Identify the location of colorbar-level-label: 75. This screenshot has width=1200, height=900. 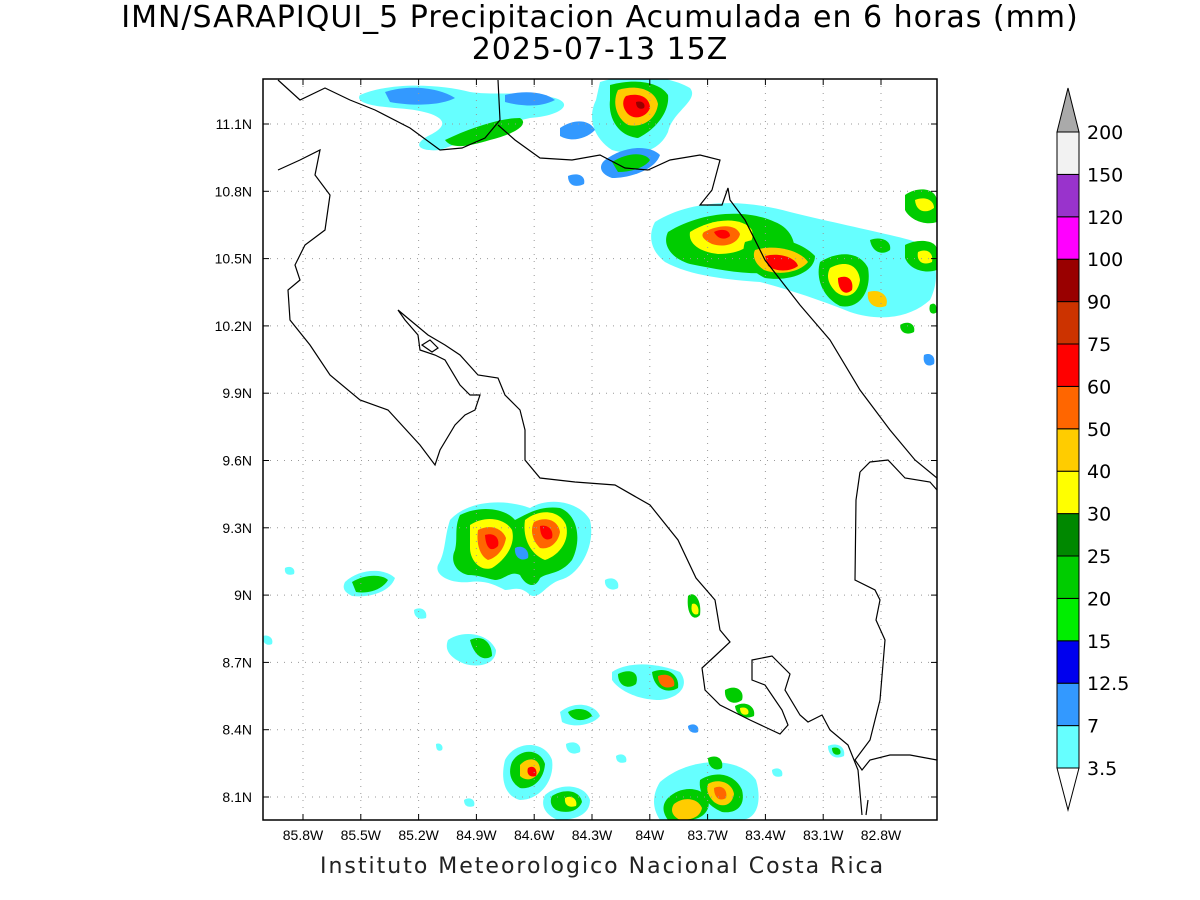
(1099, 345).